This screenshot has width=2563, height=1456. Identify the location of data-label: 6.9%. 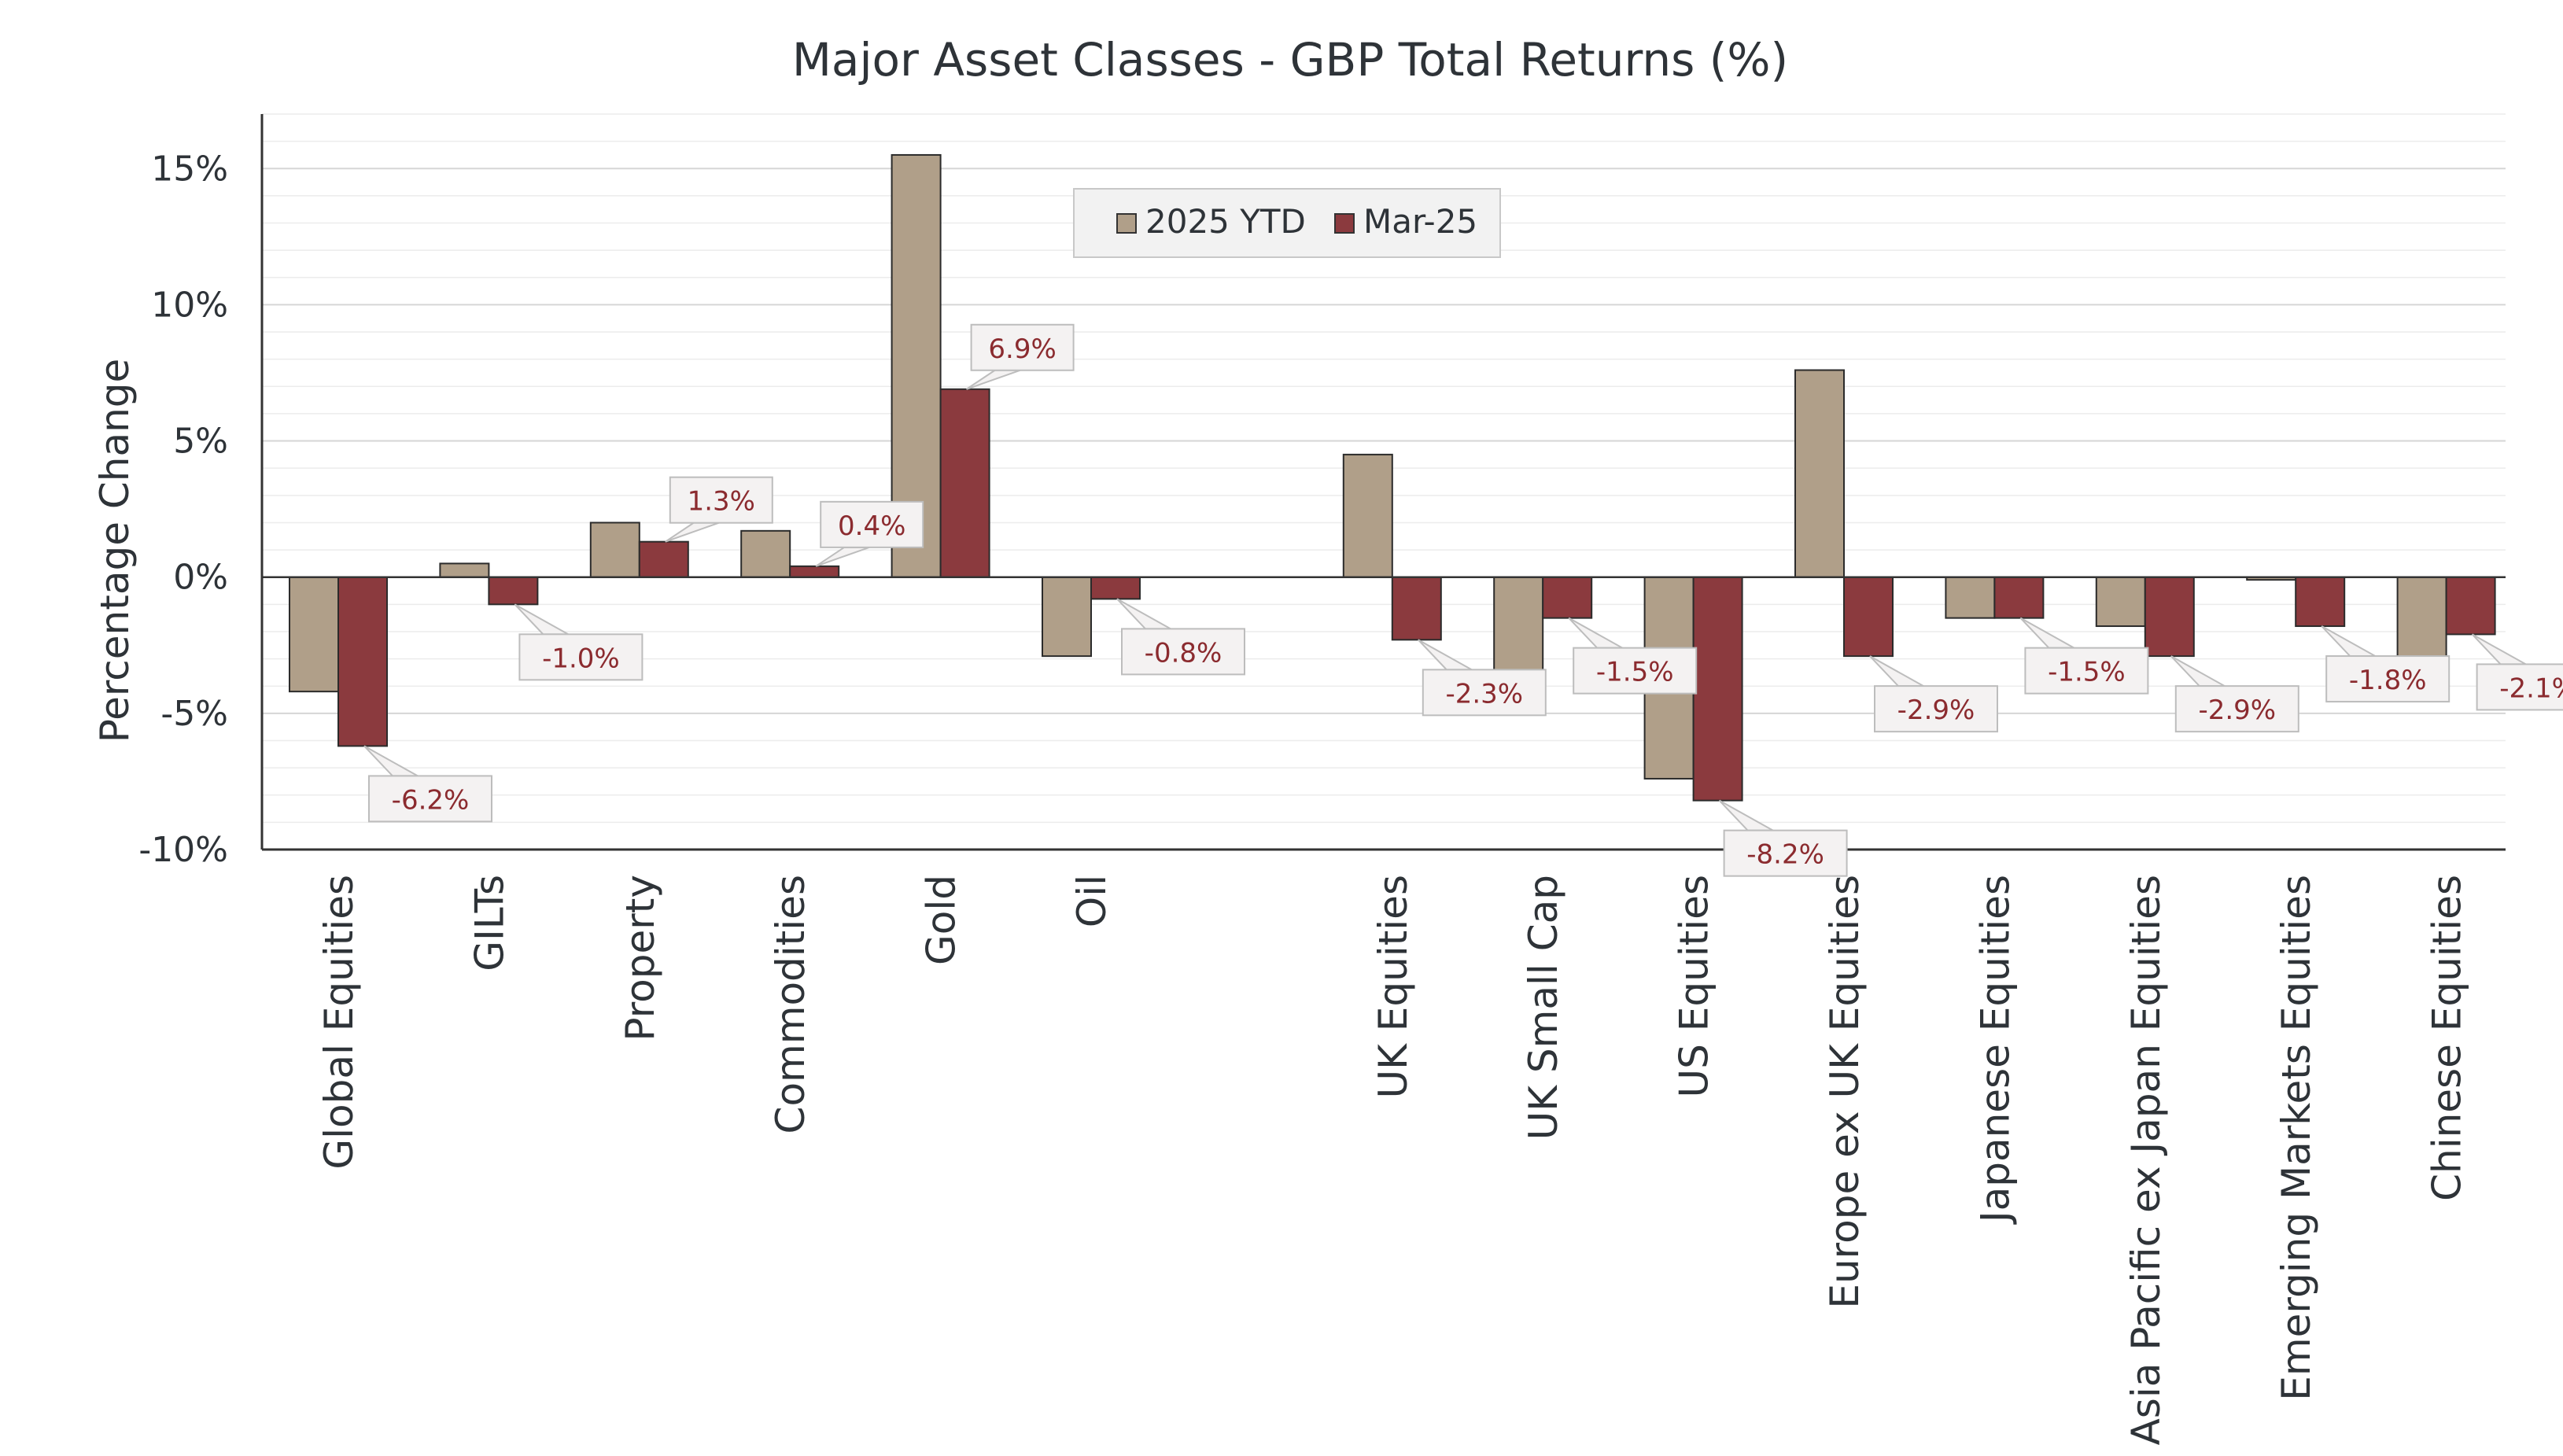
(1020, 356).